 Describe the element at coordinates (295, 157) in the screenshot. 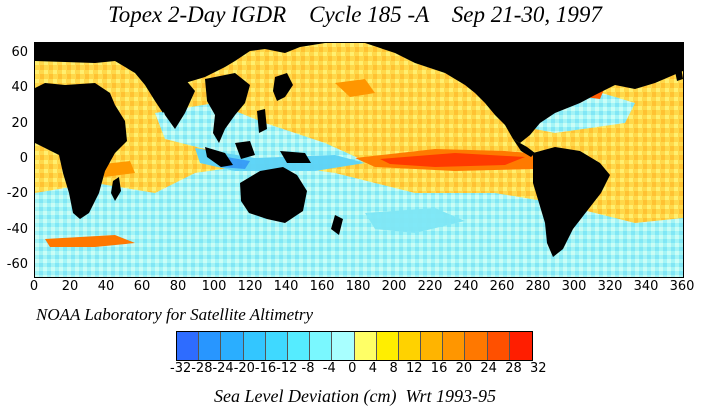

I see `new-guinea-land` at that location.